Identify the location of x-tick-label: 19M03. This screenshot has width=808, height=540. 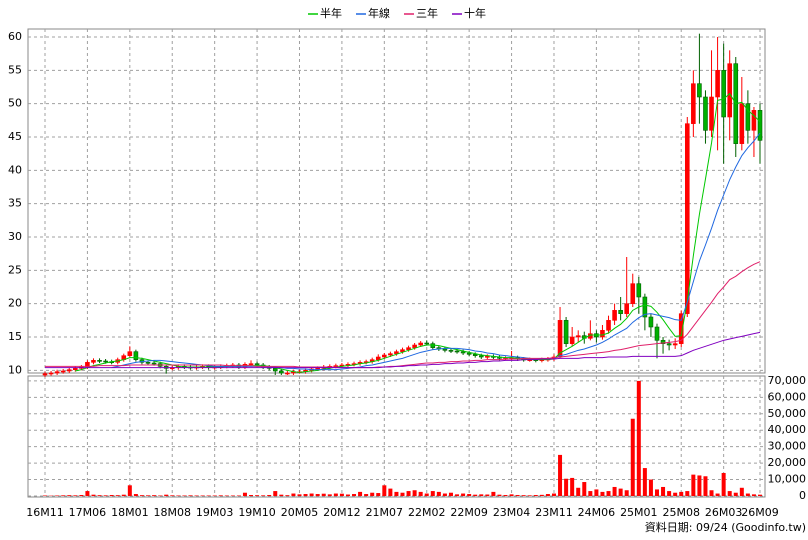
(215, 512).